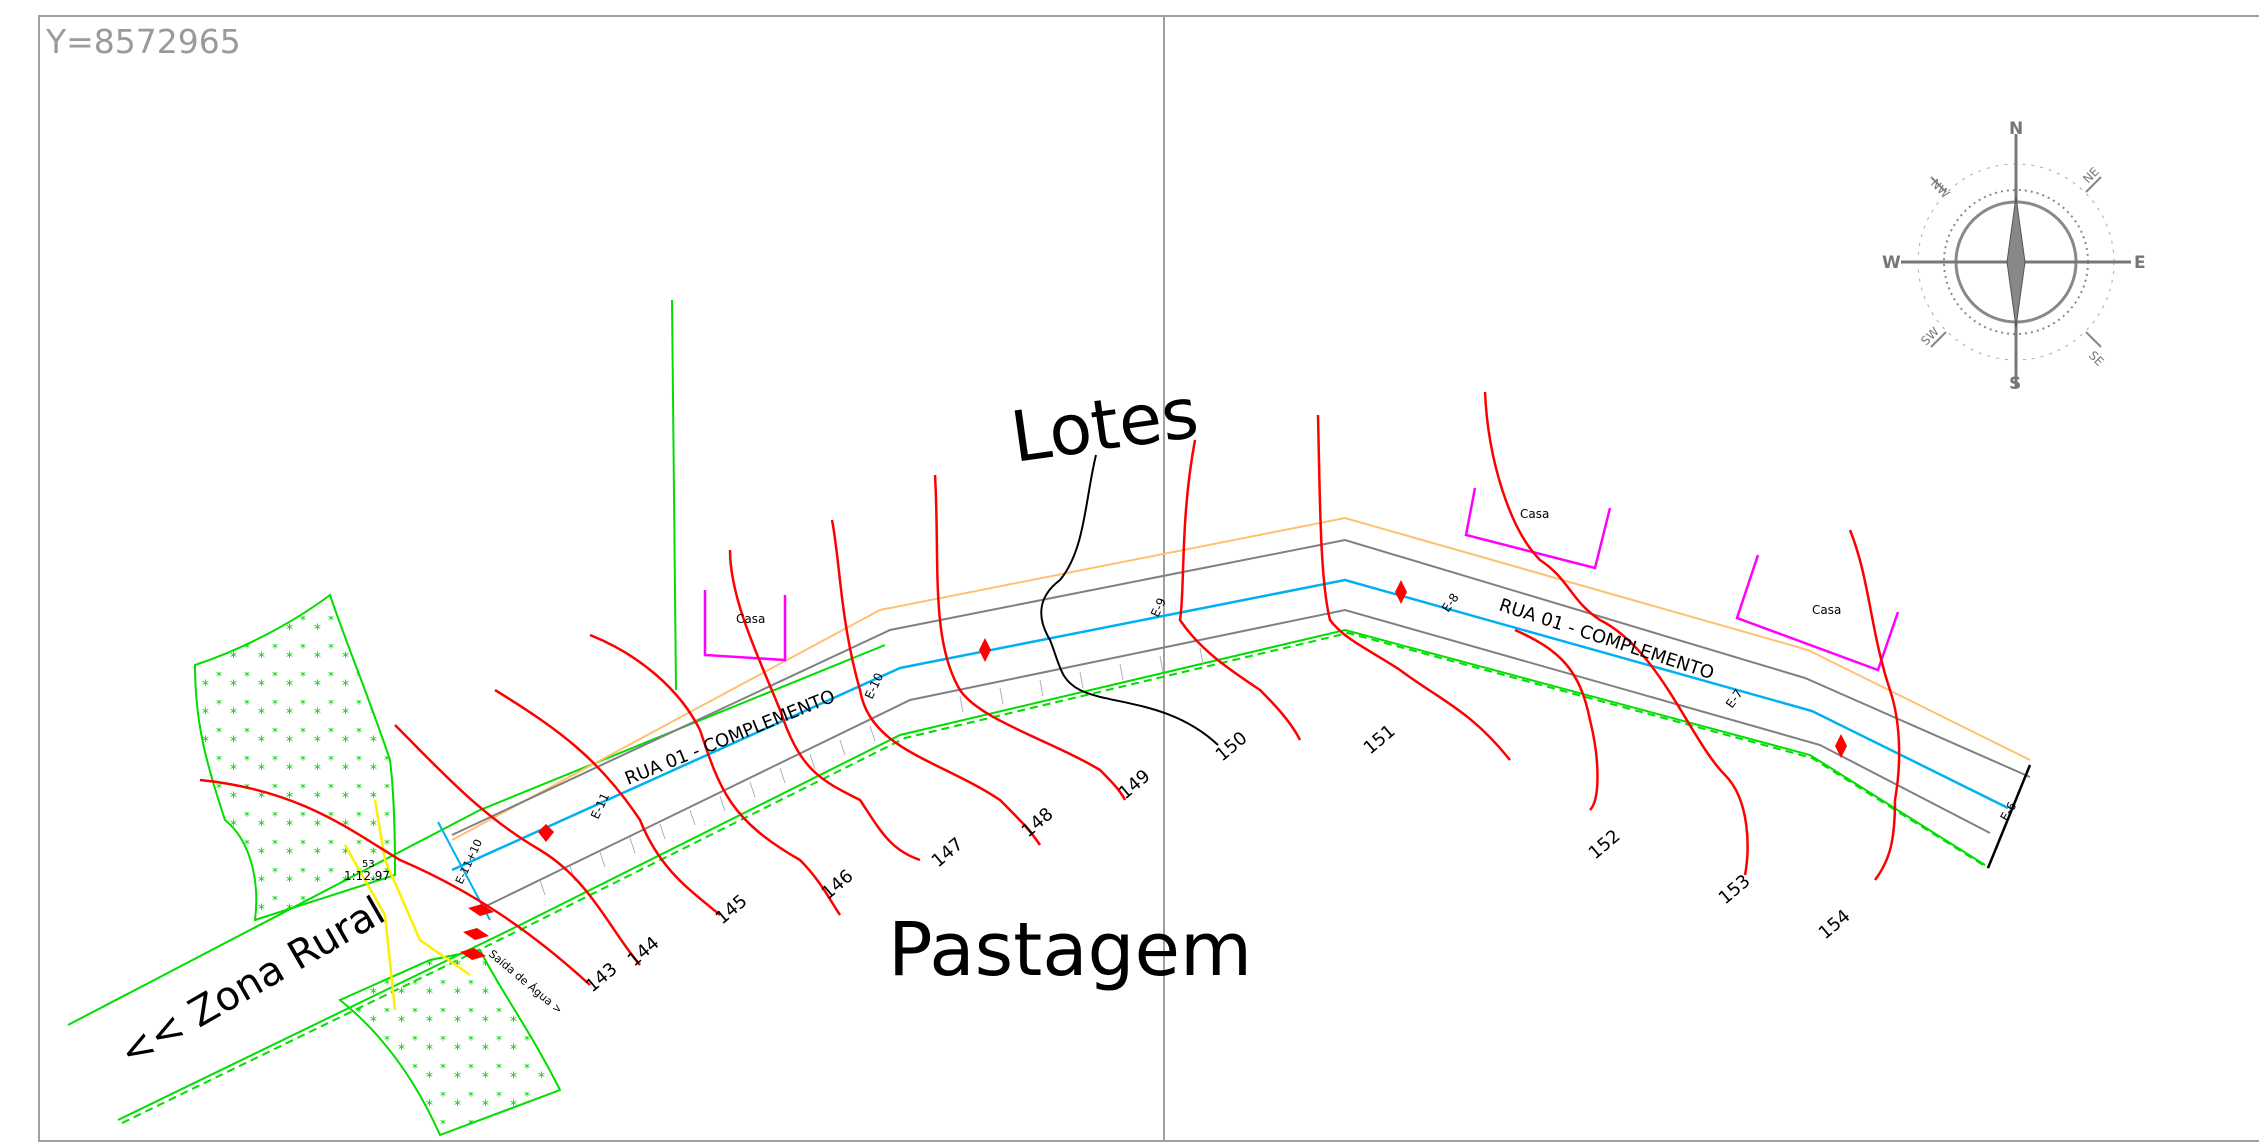  What do you see at coordinates (2009, 816) in the screenshot?
I see `road-end-line` at bounding box center [2009, 816].